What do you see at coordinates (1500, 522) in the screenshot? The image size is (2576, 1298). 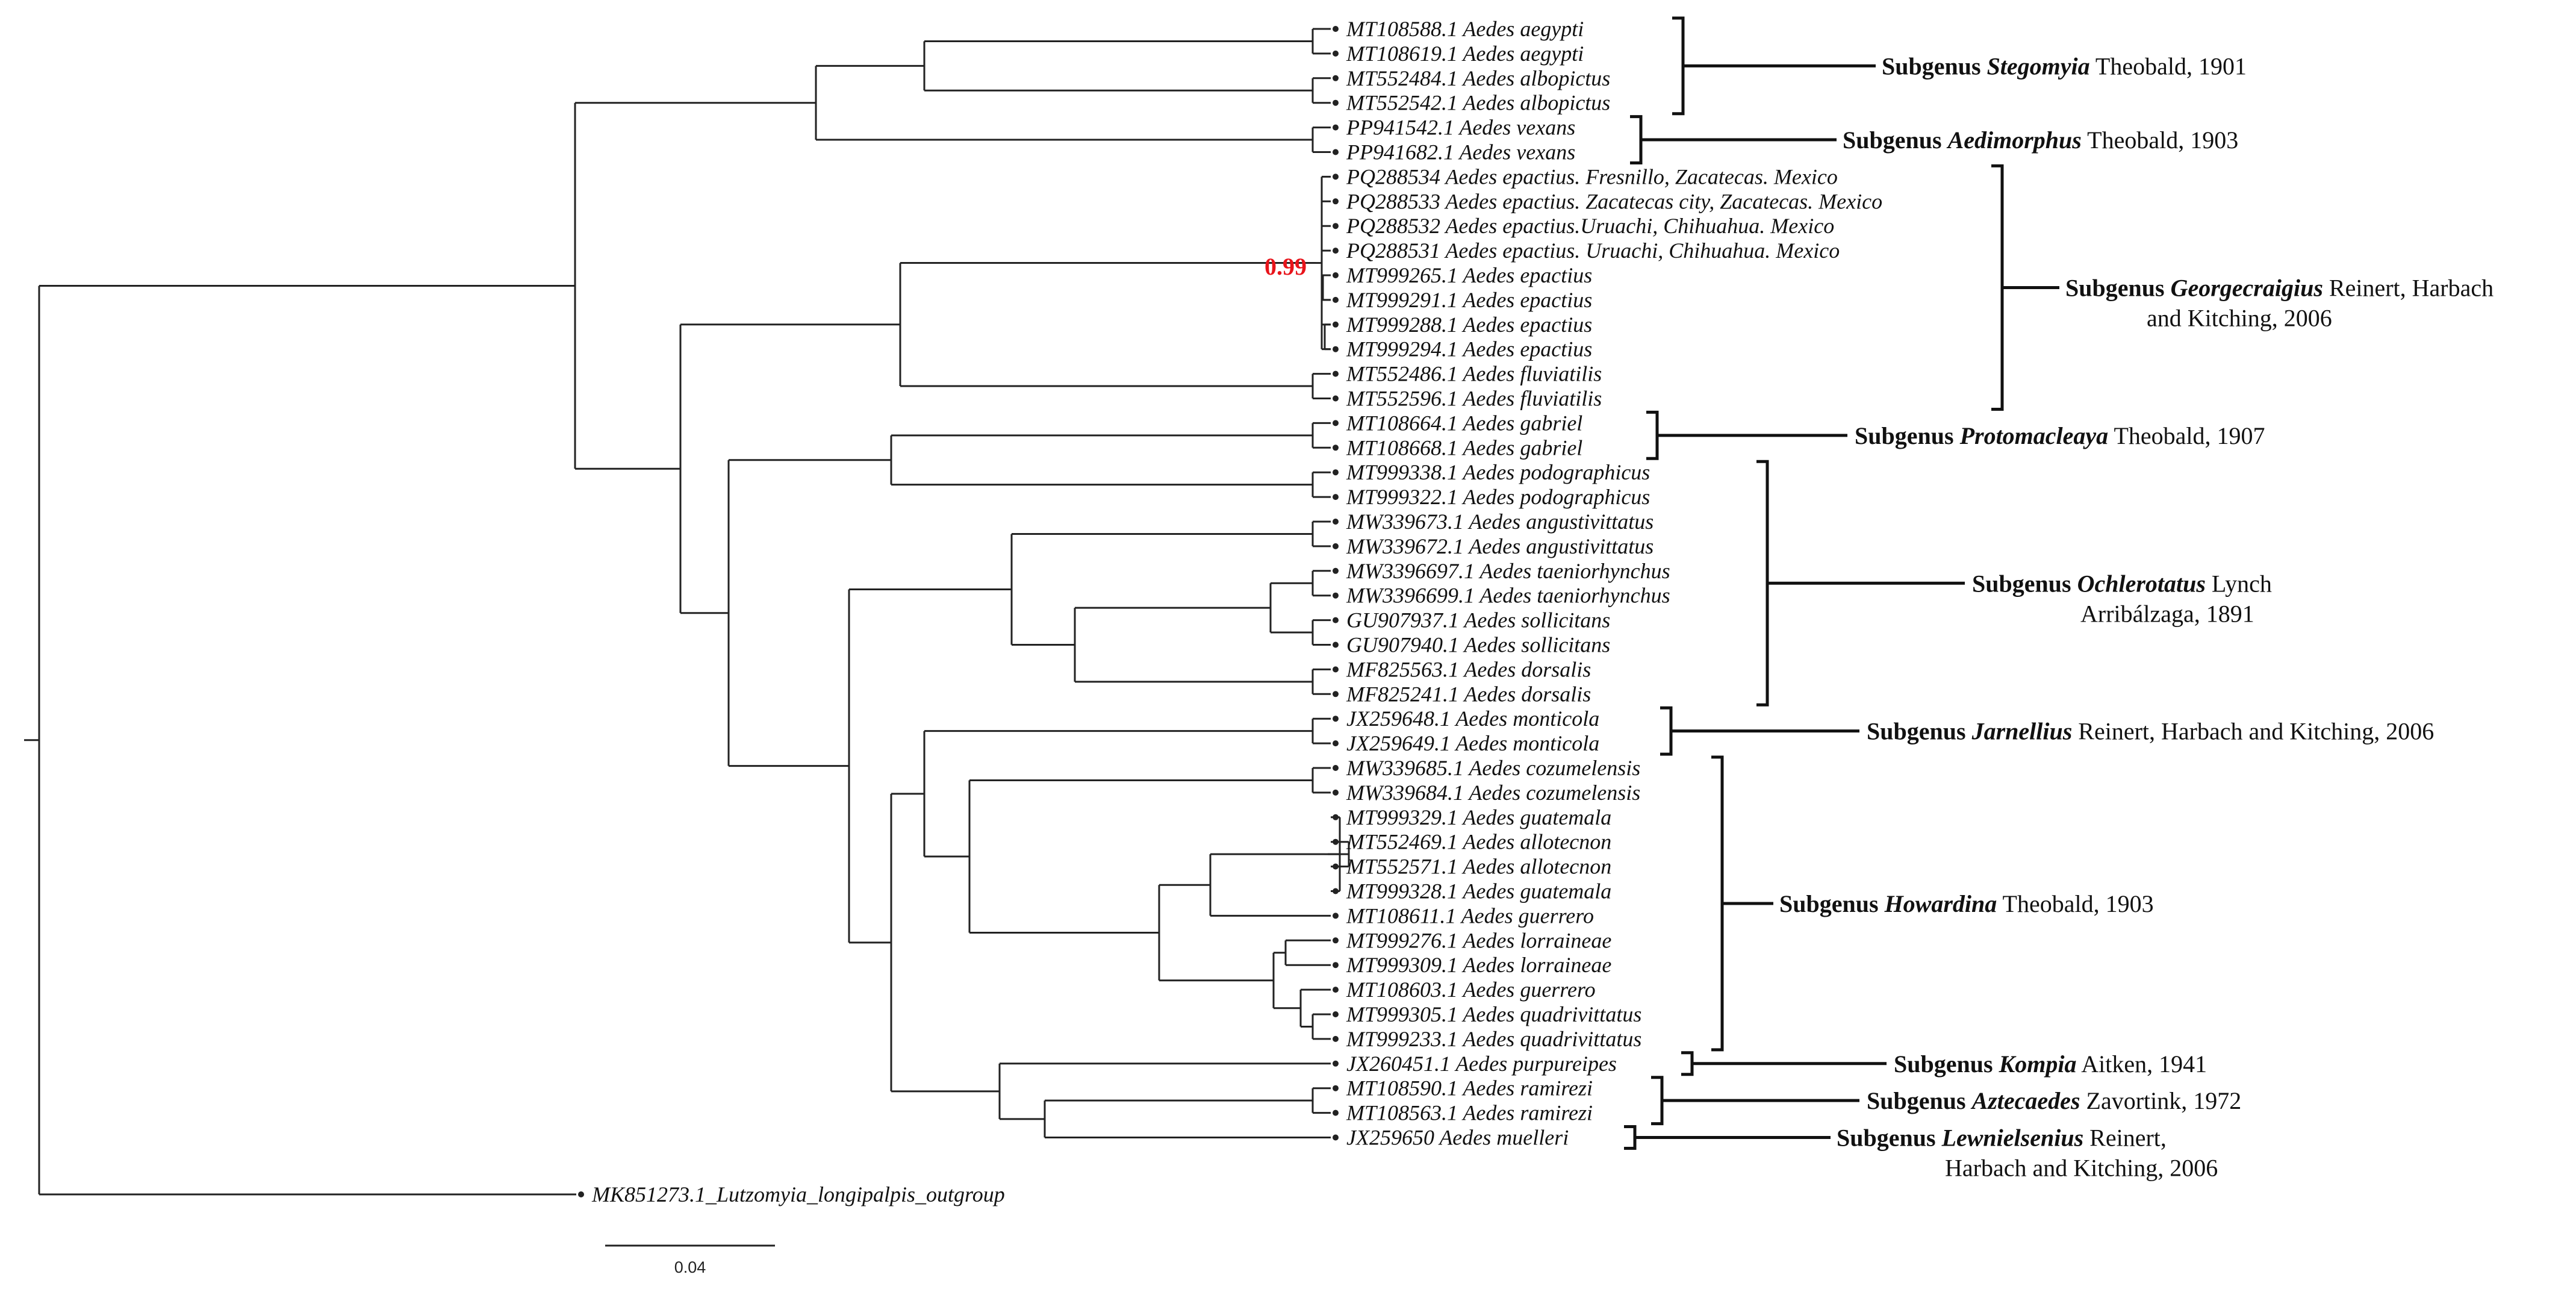 I see `tip-label: MW339673.1 Aedes angustivittatus` at bounding box center [1500, 522].